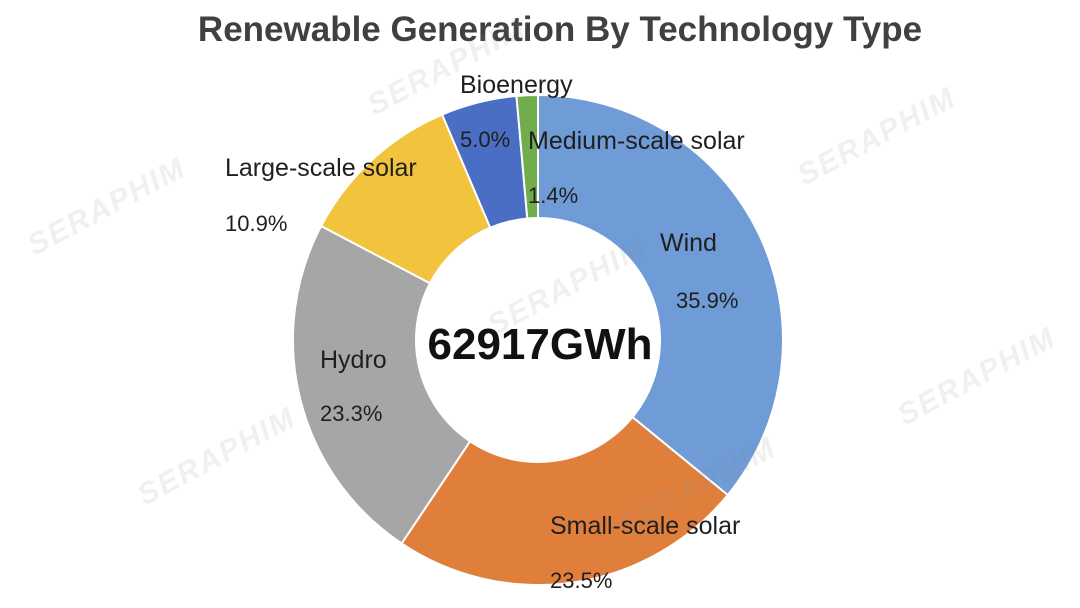  I want to click on slice-value-wind: 35.9%, so click(707, 300).